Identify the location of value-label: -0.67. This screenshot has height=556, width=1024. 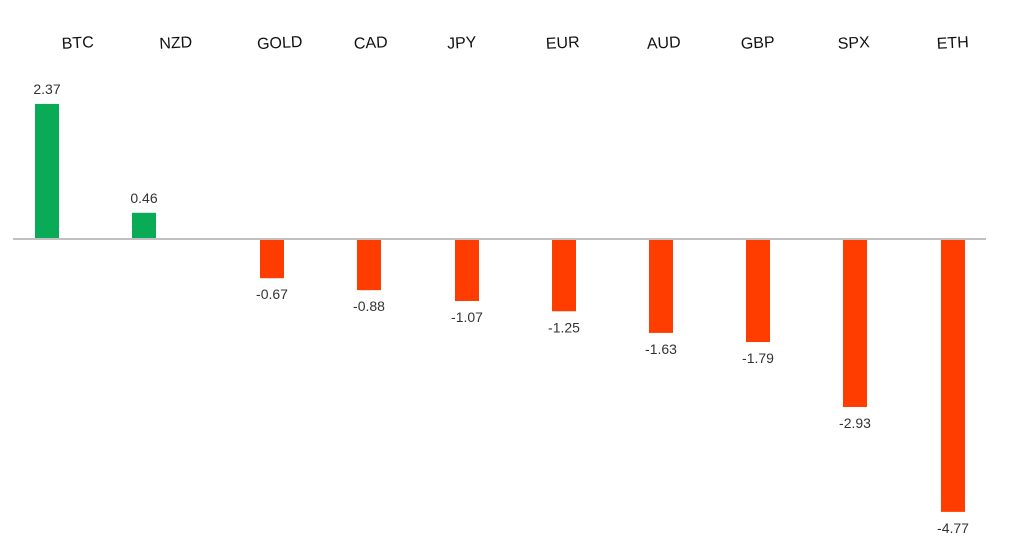
(272, 294).